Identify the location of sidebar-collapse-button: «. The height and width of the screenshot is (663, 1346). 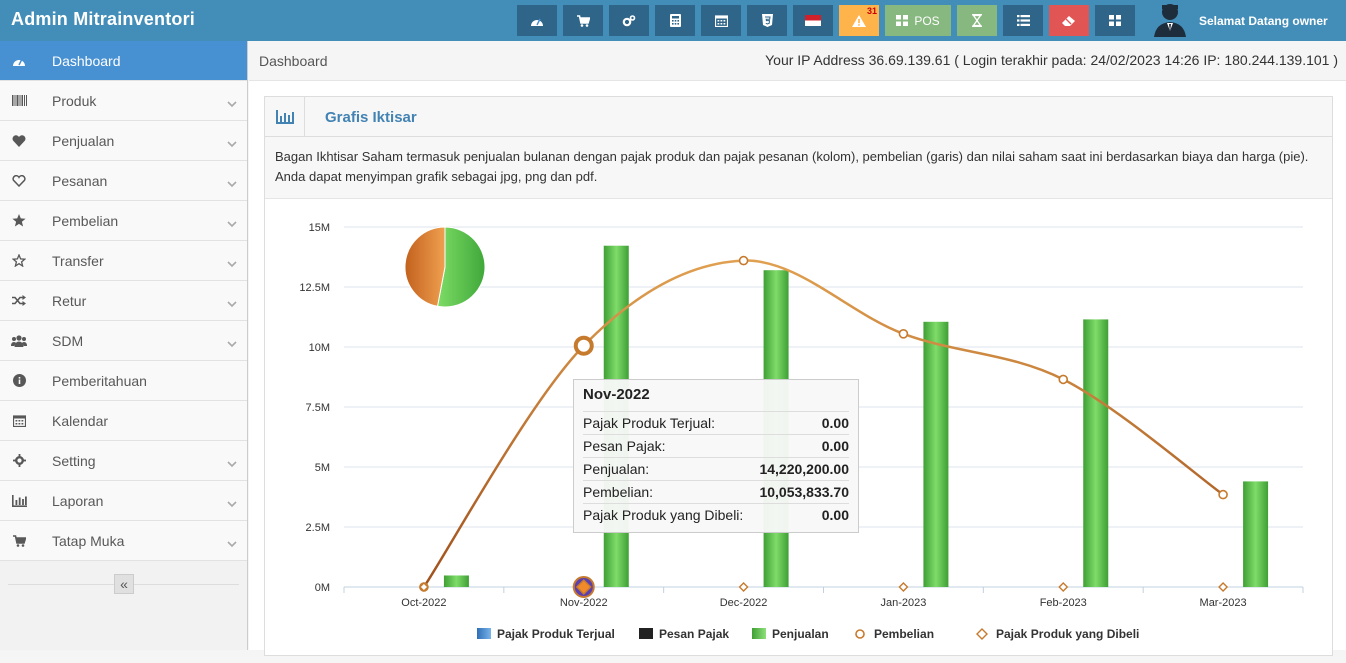
(124, 584).